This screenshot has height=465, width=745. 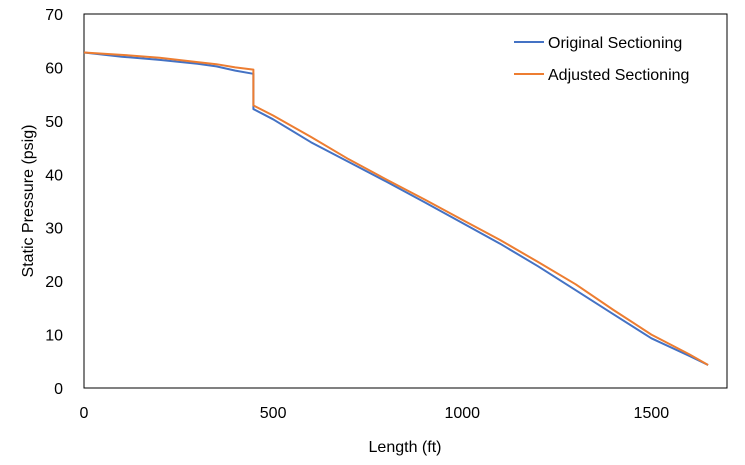 I want to click on y-tick-label: 40, so click(x=54, y=175).